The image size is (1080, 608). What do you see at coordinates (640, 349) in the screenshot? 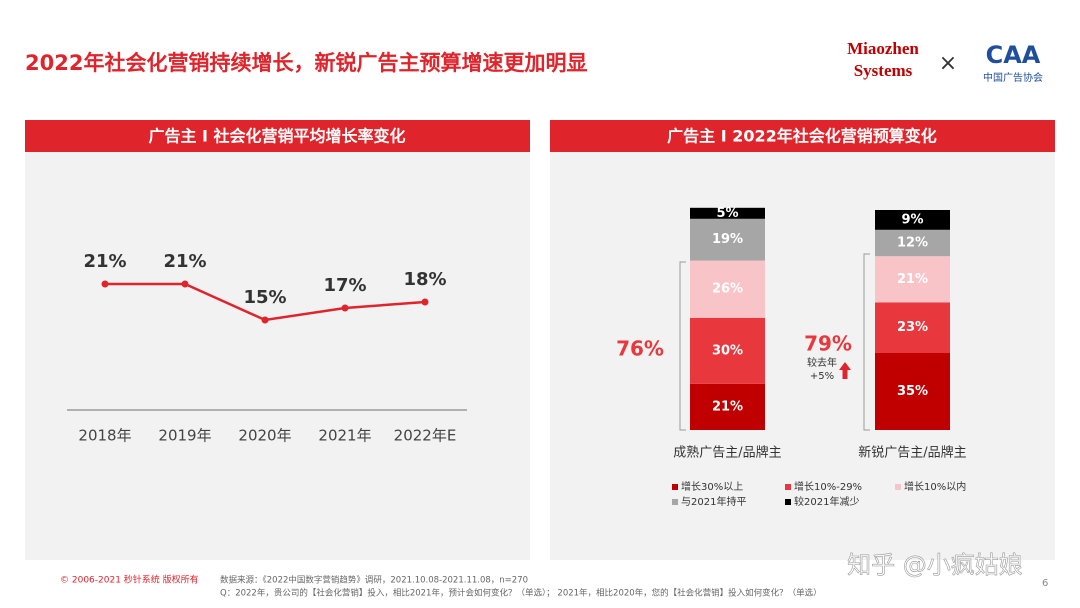
I see `annotation: 76%` at bounding box center [640, 349].